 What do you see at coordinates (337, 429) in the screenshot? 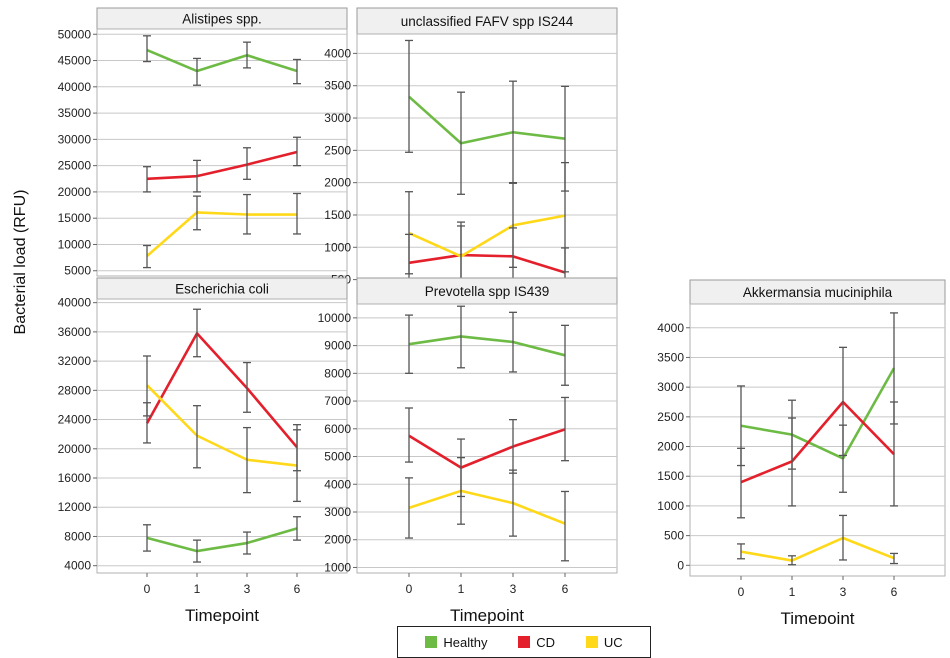
I see `y-tick-label: 6000` at bounding box center [337, 429].